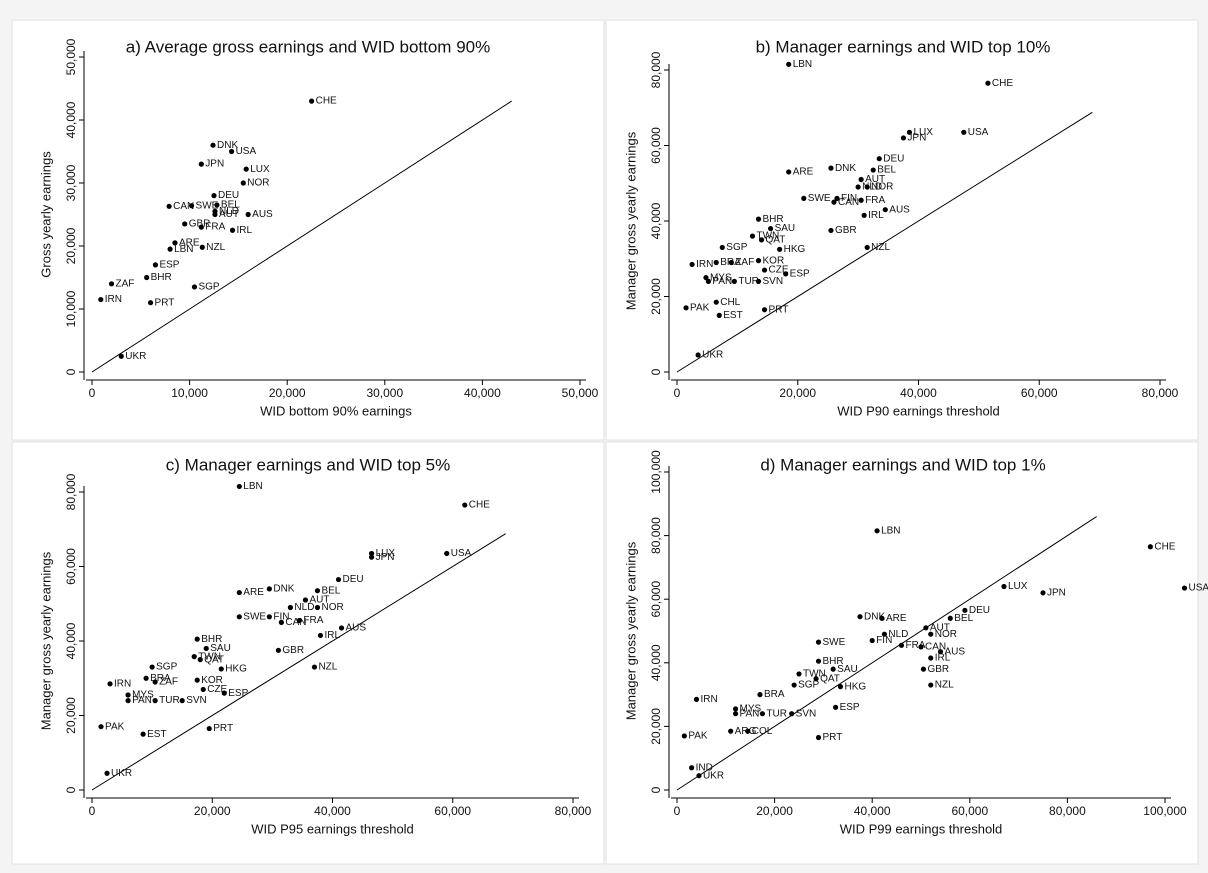  What do you see at coordinates (700, 307) in the screenshot?
I see `point-label: PAK` at bounding box center [700, 307].